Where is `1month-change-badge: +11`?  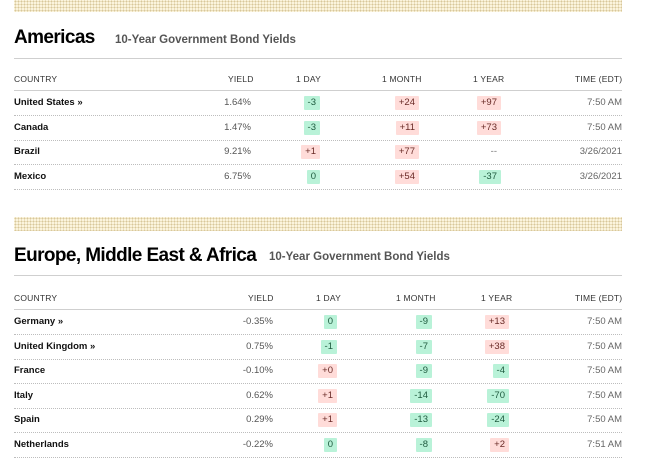 1month-change-badge: +11 is located at coordinates (407, 127).